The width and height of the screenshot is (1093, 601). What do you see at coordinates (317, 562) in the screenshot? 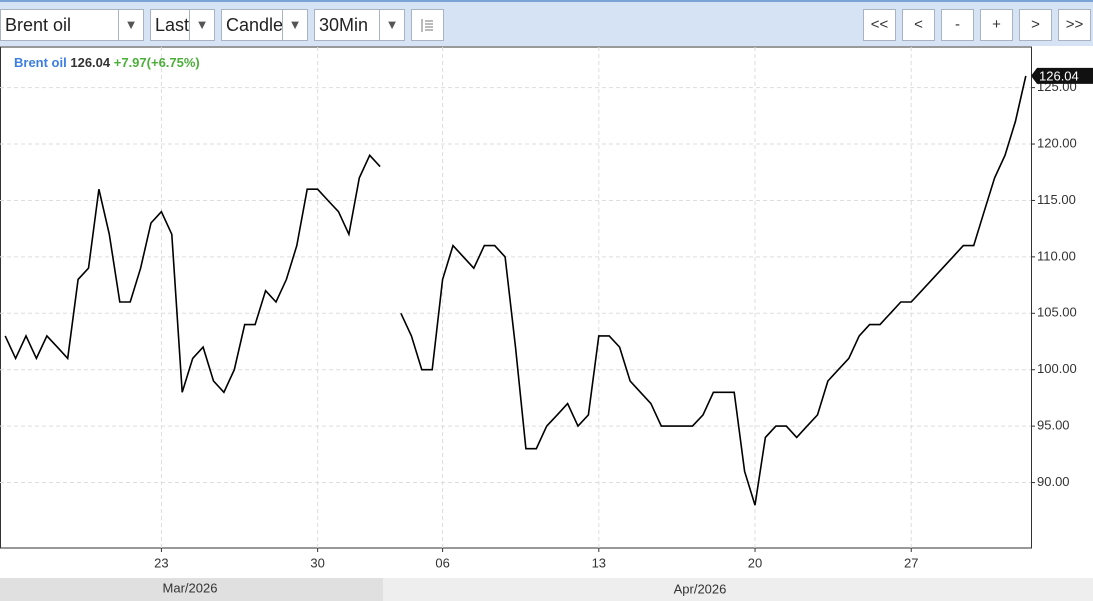
I see `x-tick-label: 30` at bounding box center [317, 562].